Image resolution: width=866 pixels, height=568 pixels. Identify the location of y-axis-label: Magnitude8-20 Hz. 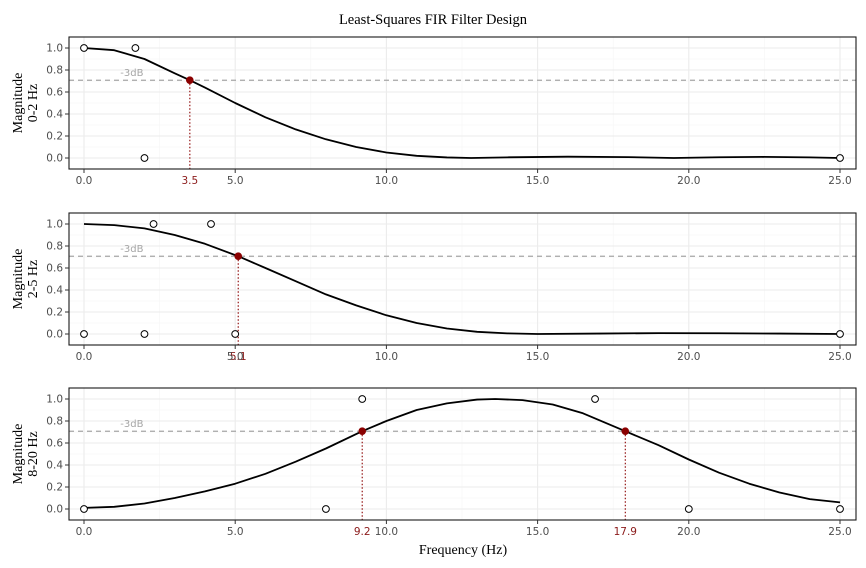
(26, 454).